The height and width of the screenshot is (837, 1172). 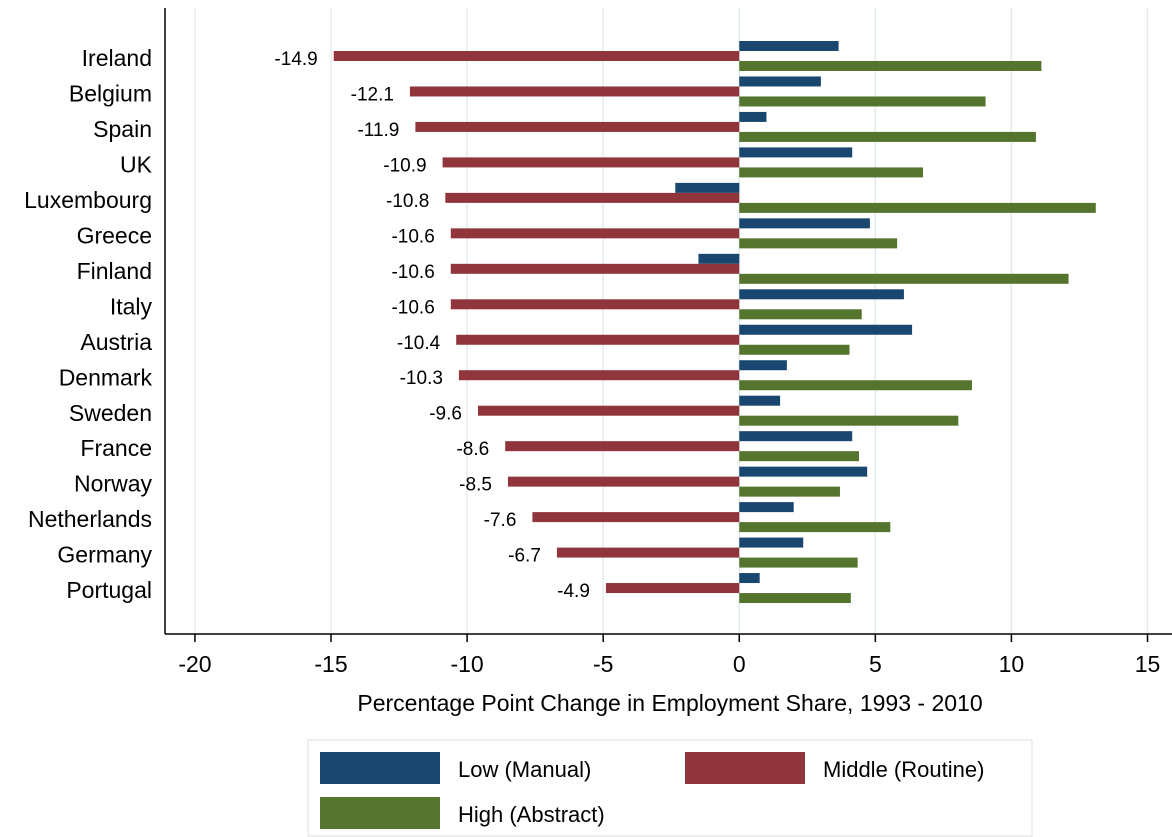 What do you see at coordinates (90, 519) in the screenshot?
I see `y-tick-label: Netherlands` at bounding box center [90, 519].